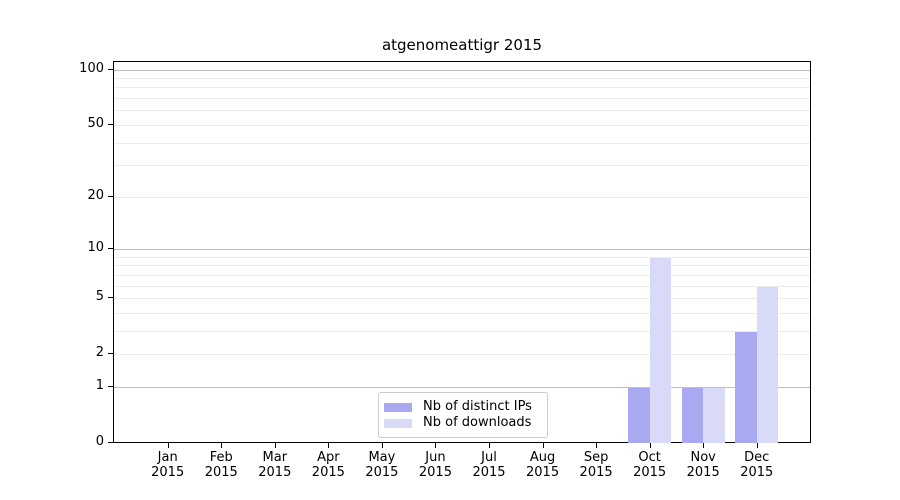 This screenshot has height=500, width=900. What do you see at coordinates (757, 465) in the screenshot?
I see `x-tick-label-dec: Dec 2015` at bounding box center [757, 465].